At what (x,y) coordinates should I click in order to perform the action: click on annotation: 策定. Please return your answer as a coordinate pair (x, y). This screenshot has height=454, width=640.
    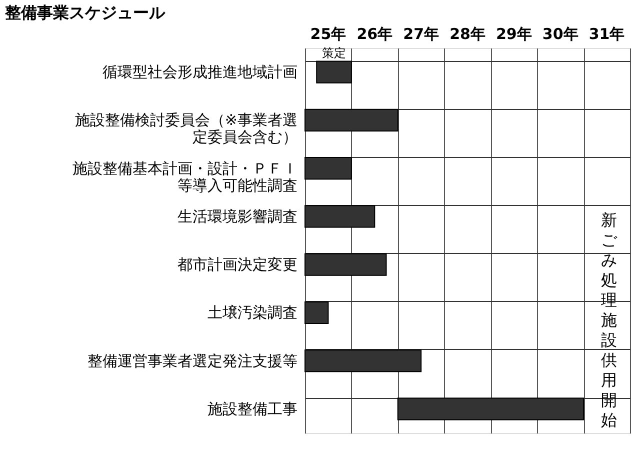
    Looking at the image, I should click on (334, 53).